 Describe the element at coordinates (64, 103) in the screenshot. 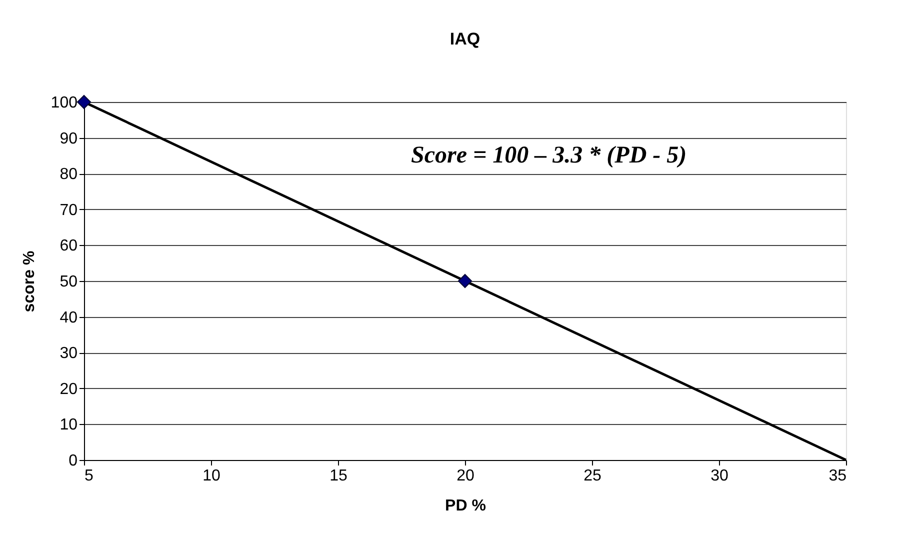

I see `y-tick-label: 100` at that location.